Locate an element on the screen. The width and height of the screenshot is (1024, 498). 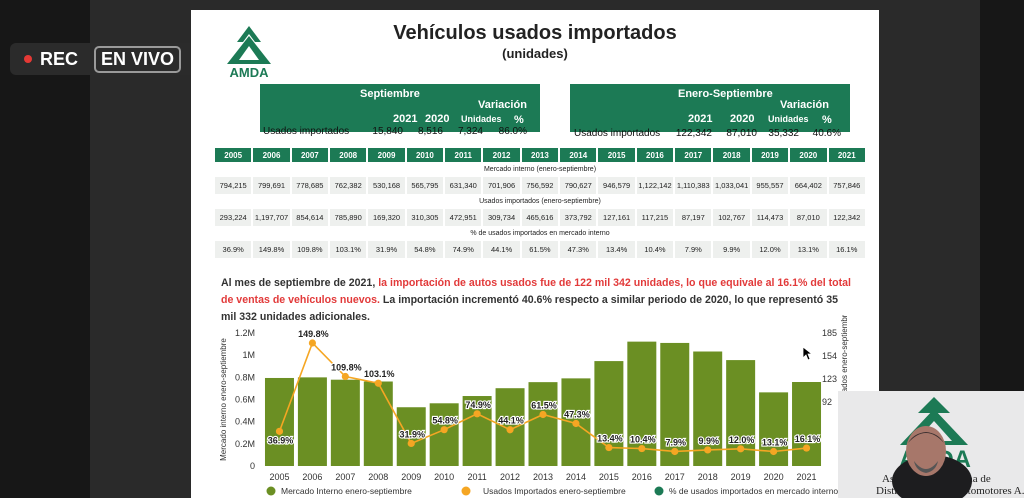
bar-market-2010 is located at coordinates (444, 434).